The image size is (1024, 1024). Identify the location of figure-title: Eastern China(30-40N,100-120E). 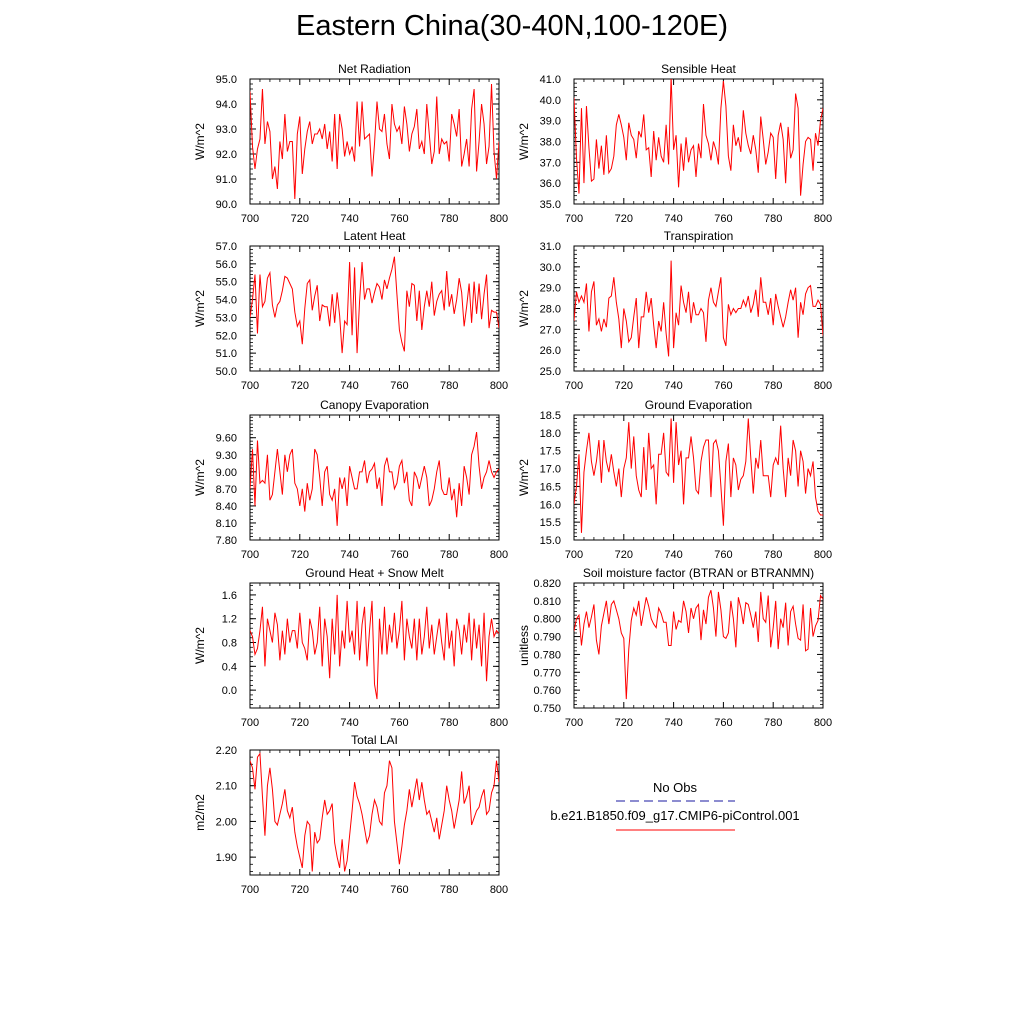
(512, 26).